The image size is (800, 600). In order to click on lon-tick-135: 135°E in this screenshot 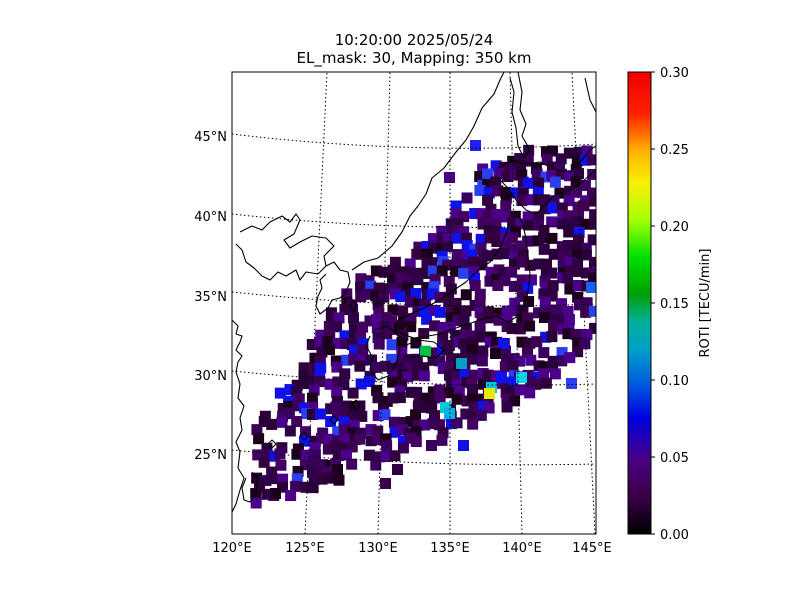, I will do `click(450, 548)`.